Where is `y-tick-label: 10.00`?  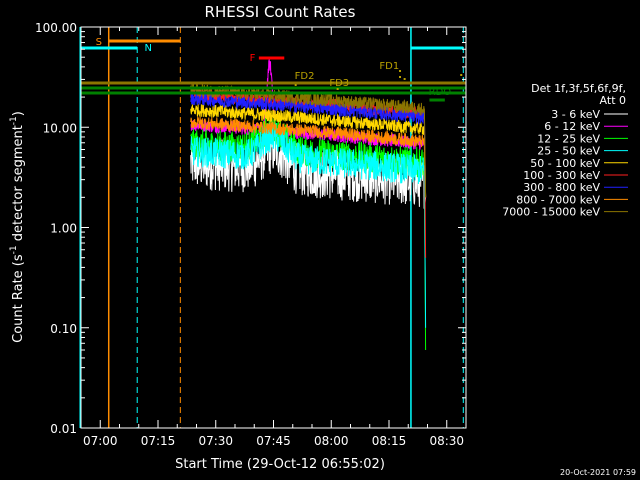
y-tick-label: 10.00 is located at coordinates (60, 128).